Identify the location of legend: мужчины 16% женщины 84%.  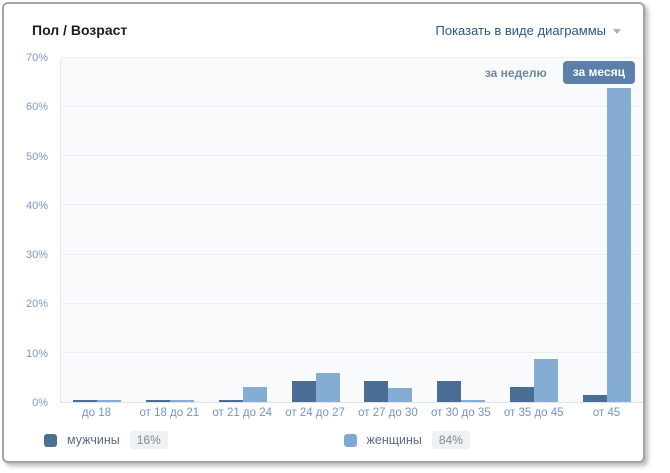
(323, 440).